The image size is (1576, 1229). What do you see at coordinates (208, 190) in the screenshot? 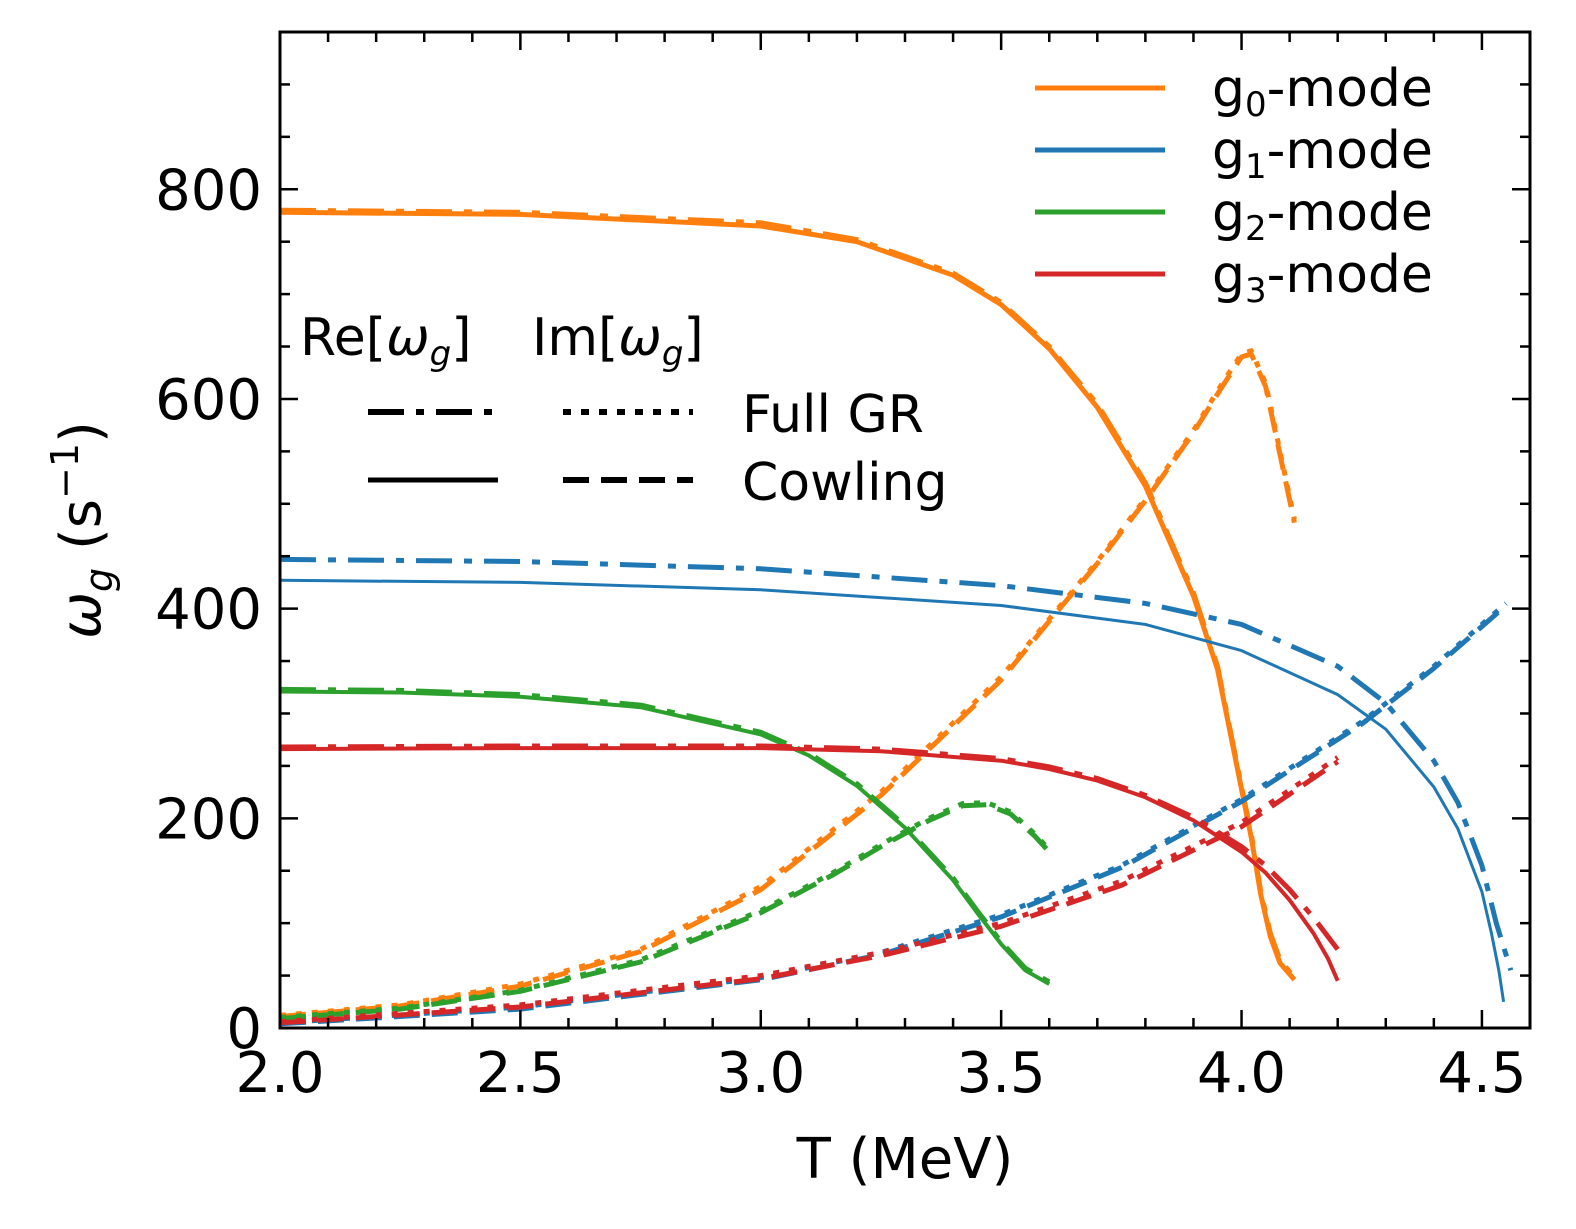
I see `y-tick-label: 800` at bounding box center [208, 190].